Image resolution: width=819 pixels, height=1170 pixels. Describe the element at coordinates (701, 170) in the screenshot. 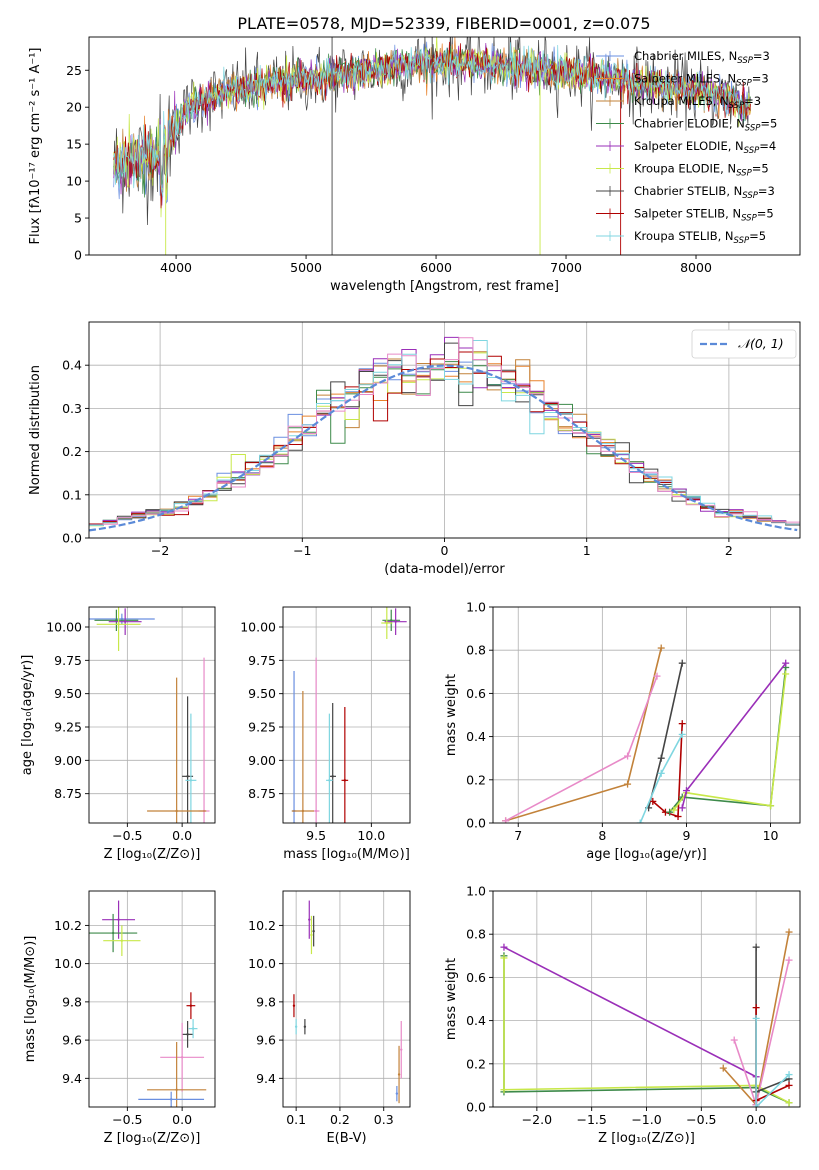

I see `legend-label: Kroupa ELODIE, NSSP=5` at that location.